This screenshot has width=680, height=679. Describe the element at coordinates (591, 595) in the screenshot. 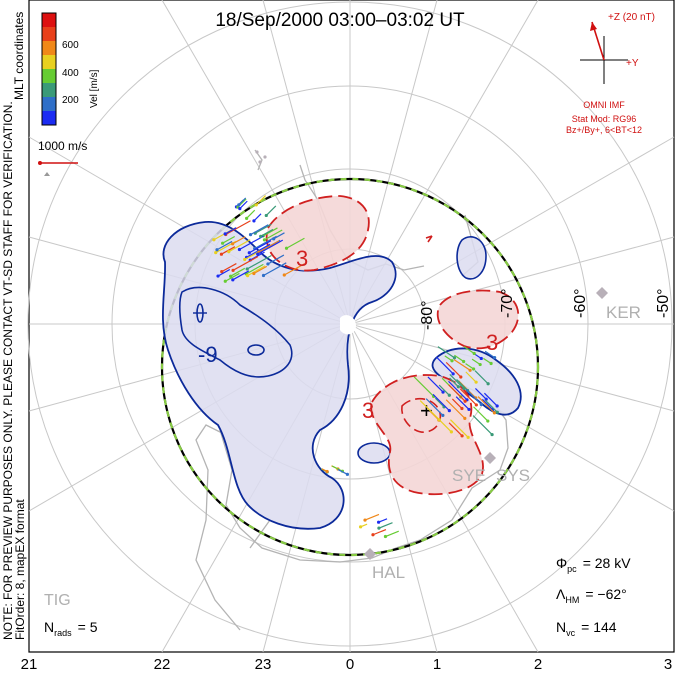

I see `stat-lambda-hm: ΛHM = −62°` at that location.